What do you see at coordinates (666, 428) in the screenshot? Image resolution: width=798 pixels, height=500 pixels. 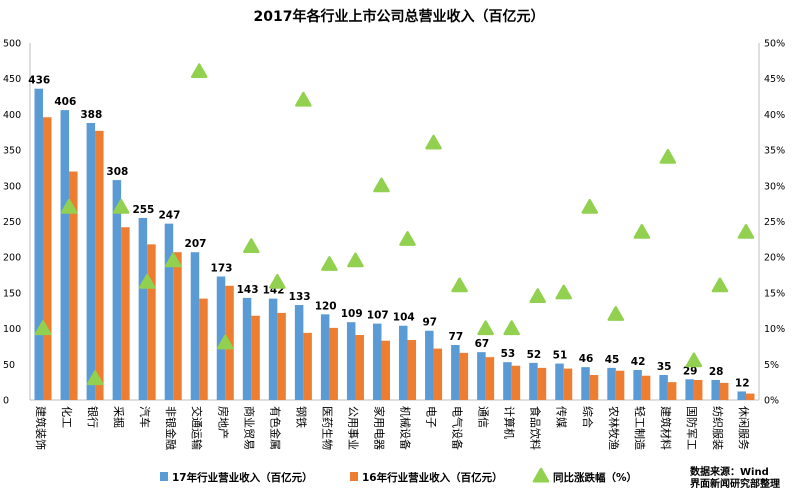 I see `x-tick-label: 建筑材料` at bounding box center [666, 428].